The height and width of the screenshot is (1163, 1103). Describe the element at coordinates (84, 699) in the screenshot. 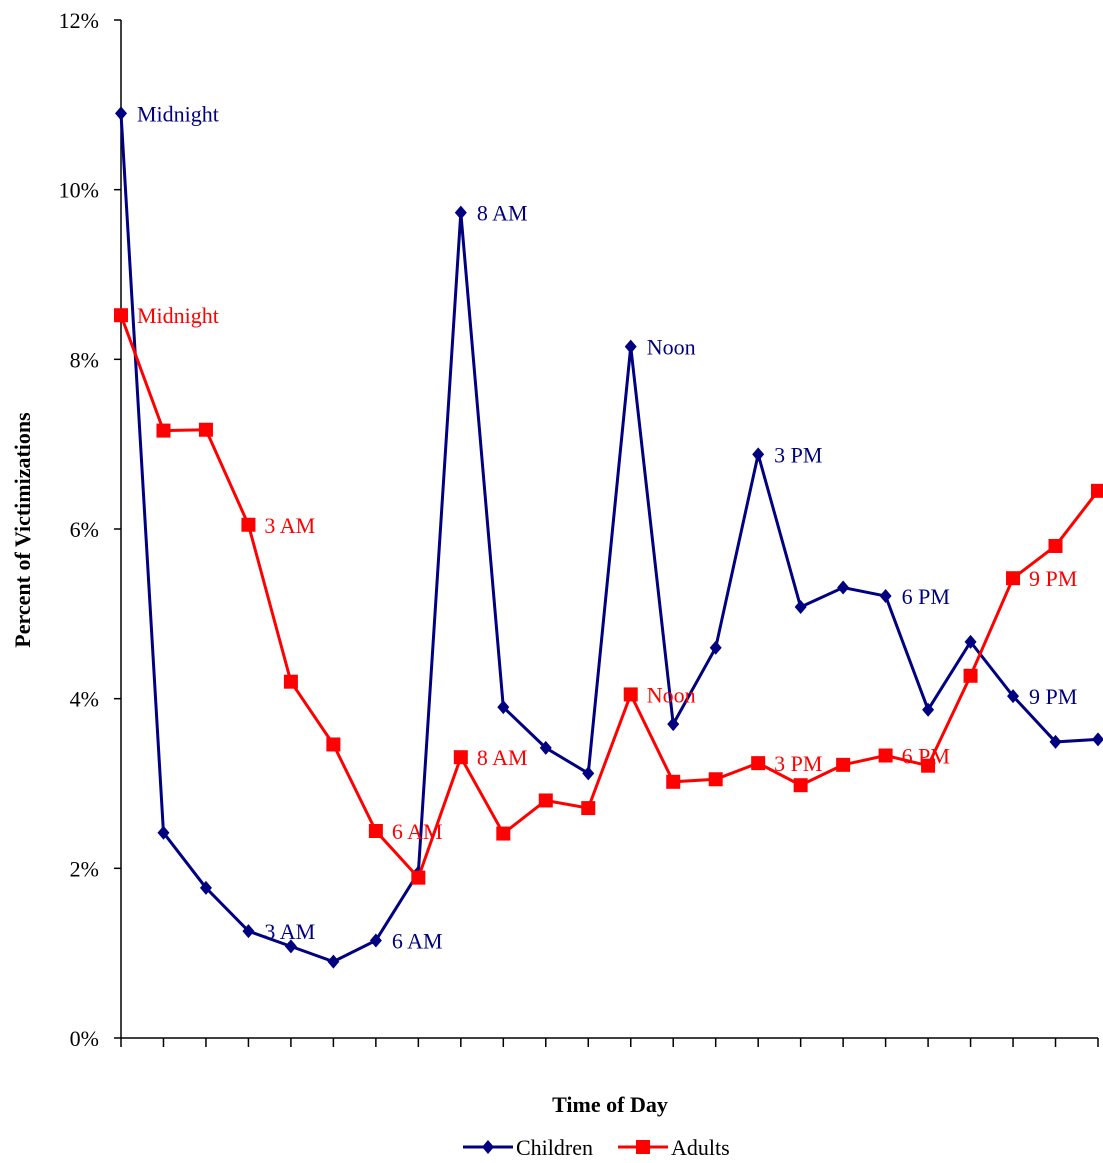

I see `y-tick-label: 4%` at that location.